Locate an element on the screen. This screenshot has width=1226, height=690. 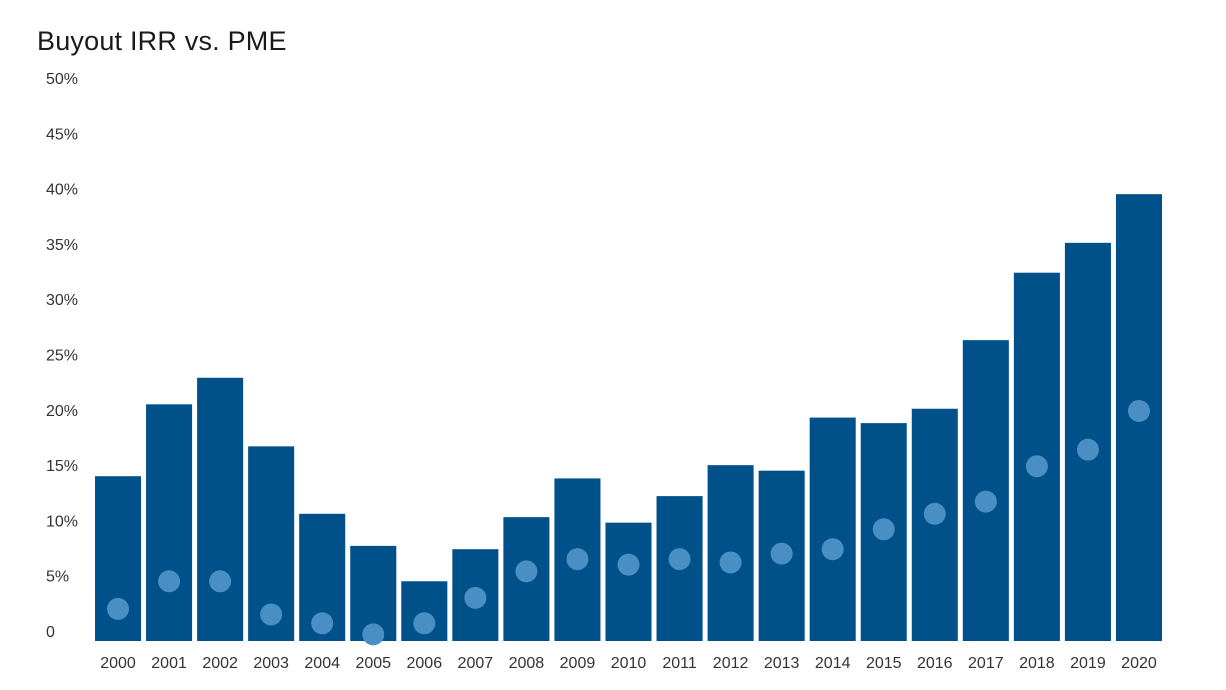
x-tick-label: 2011 is located at coordinates (679, 663).